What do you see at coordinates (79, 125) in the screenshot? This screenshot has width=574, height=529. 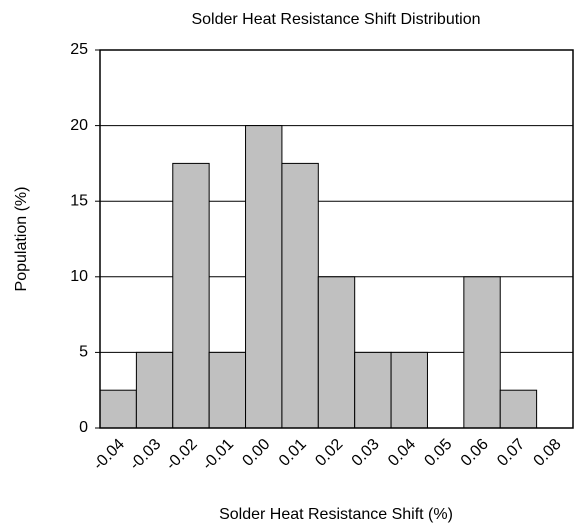 I see `y-tick-label: 20` at bounding box center [79, 125].